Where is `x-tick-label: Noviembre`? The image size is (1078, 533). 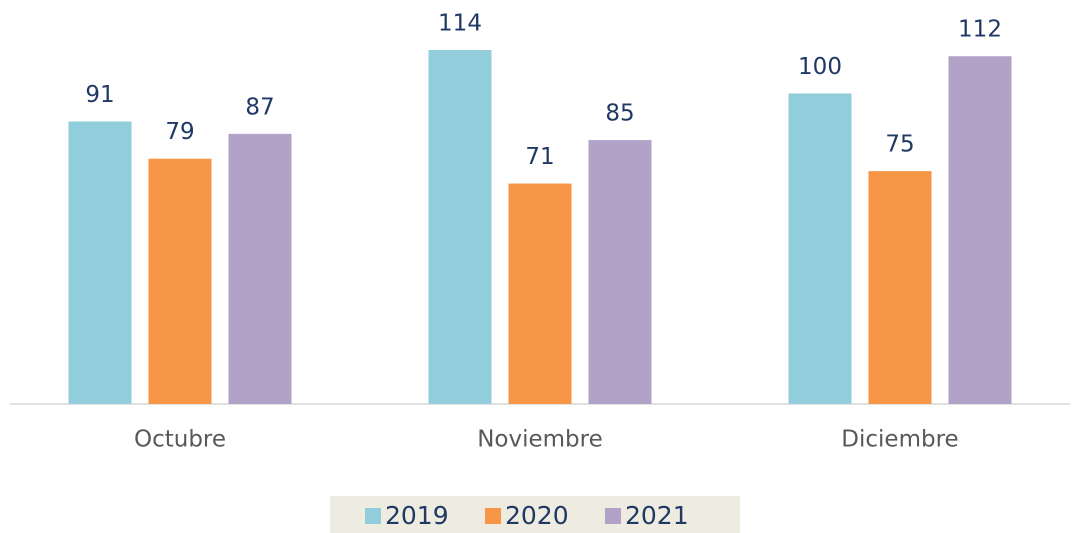 x-tick-label: Noviembre is located at coordinates (540, 440).